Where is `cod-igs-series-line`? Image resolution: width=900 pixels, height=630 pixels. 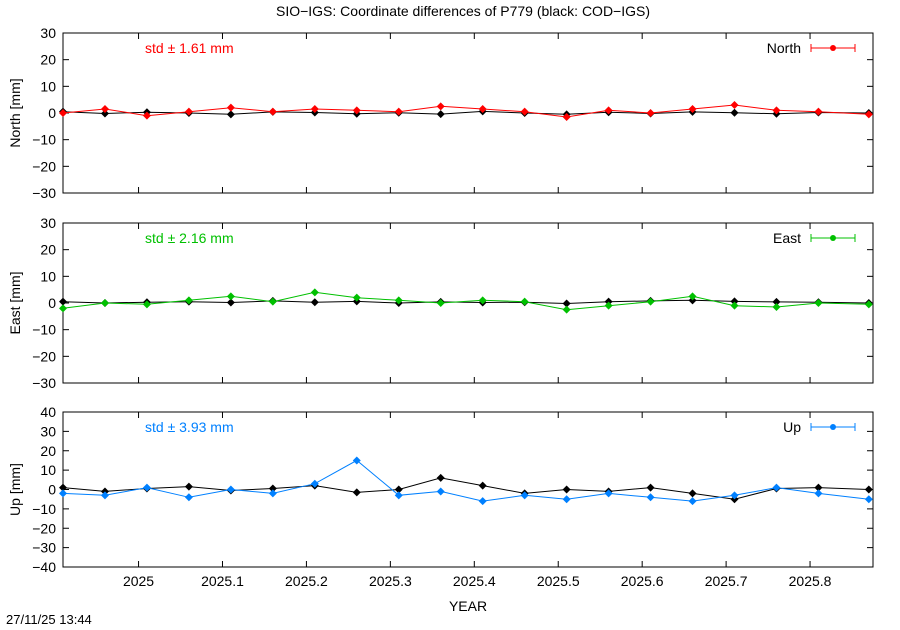
cod-igs-series-line is located at coordinates (465, 302).